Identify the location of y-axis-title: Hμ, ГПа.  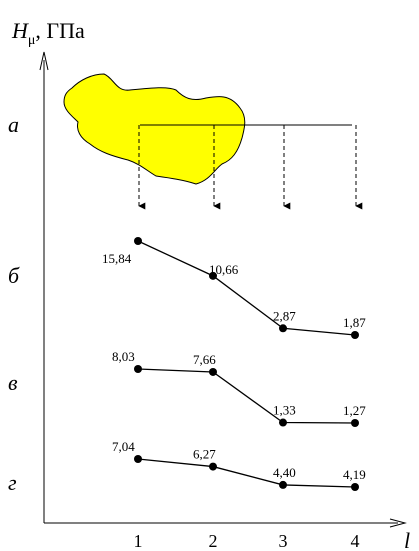
(48, 33).